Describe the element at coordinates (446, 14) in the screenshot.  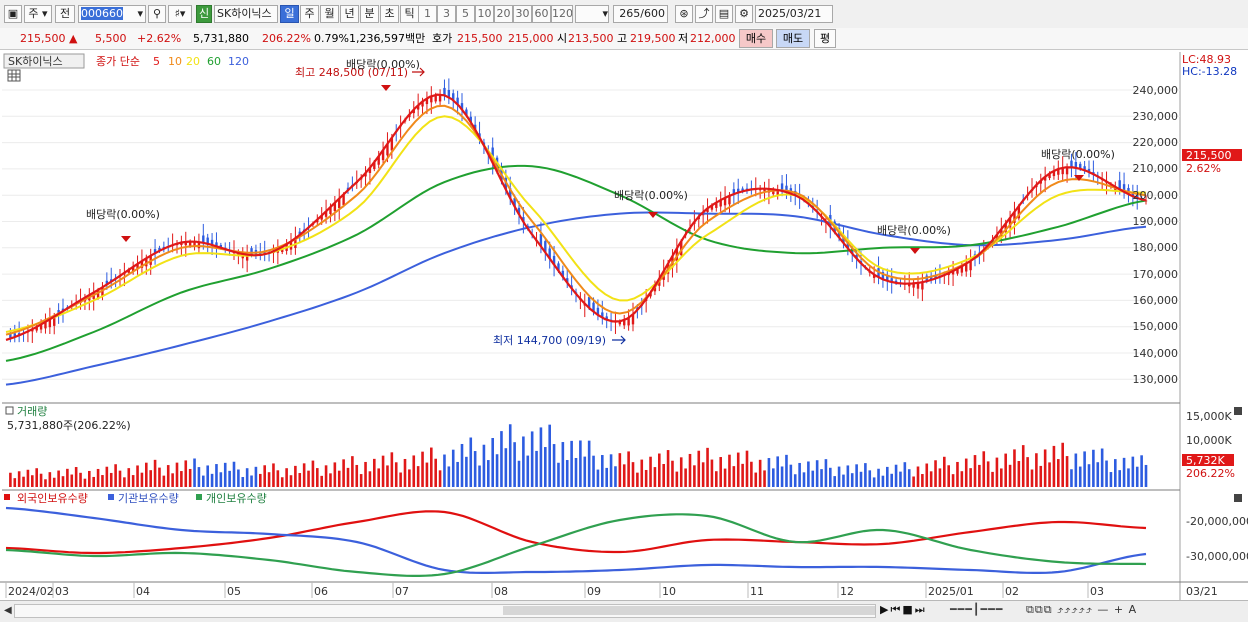
I see `interval-3-button: 3` at that location.